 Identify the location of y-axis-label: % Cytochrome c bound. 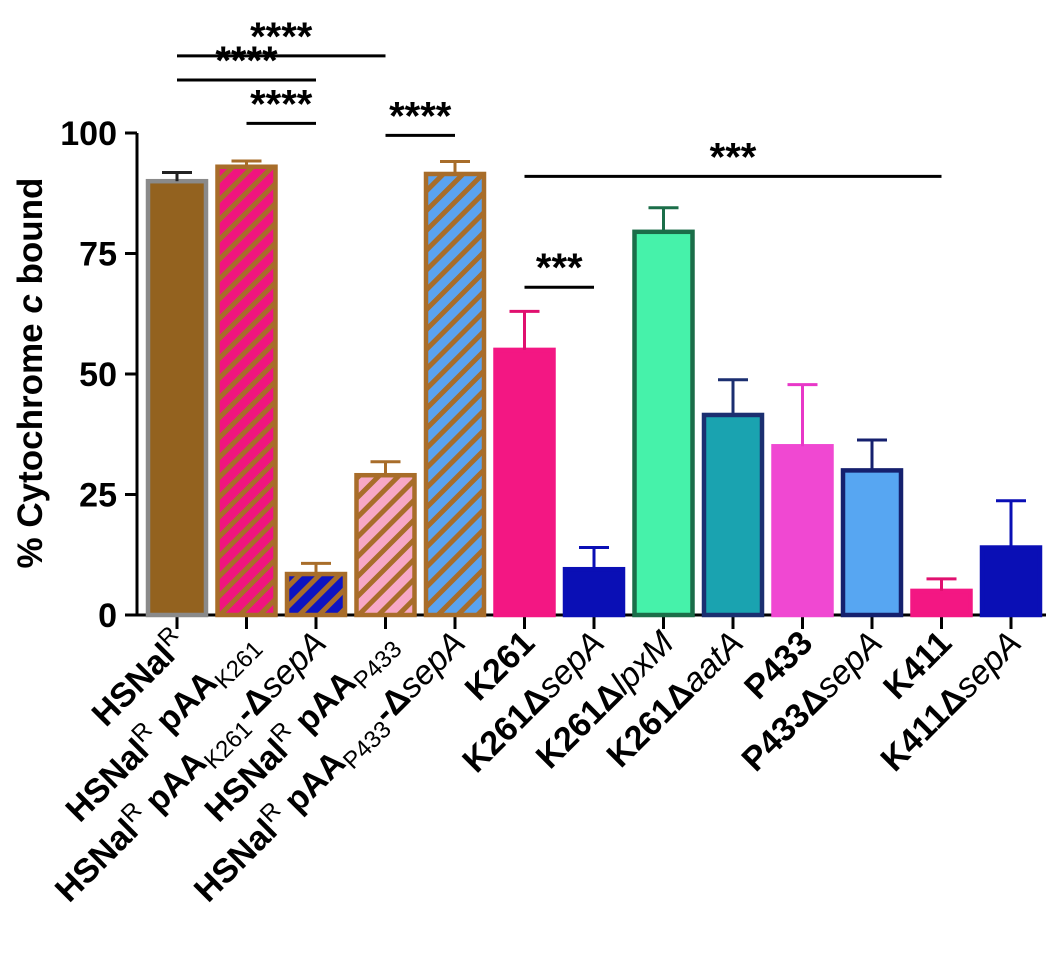
(30, 373).